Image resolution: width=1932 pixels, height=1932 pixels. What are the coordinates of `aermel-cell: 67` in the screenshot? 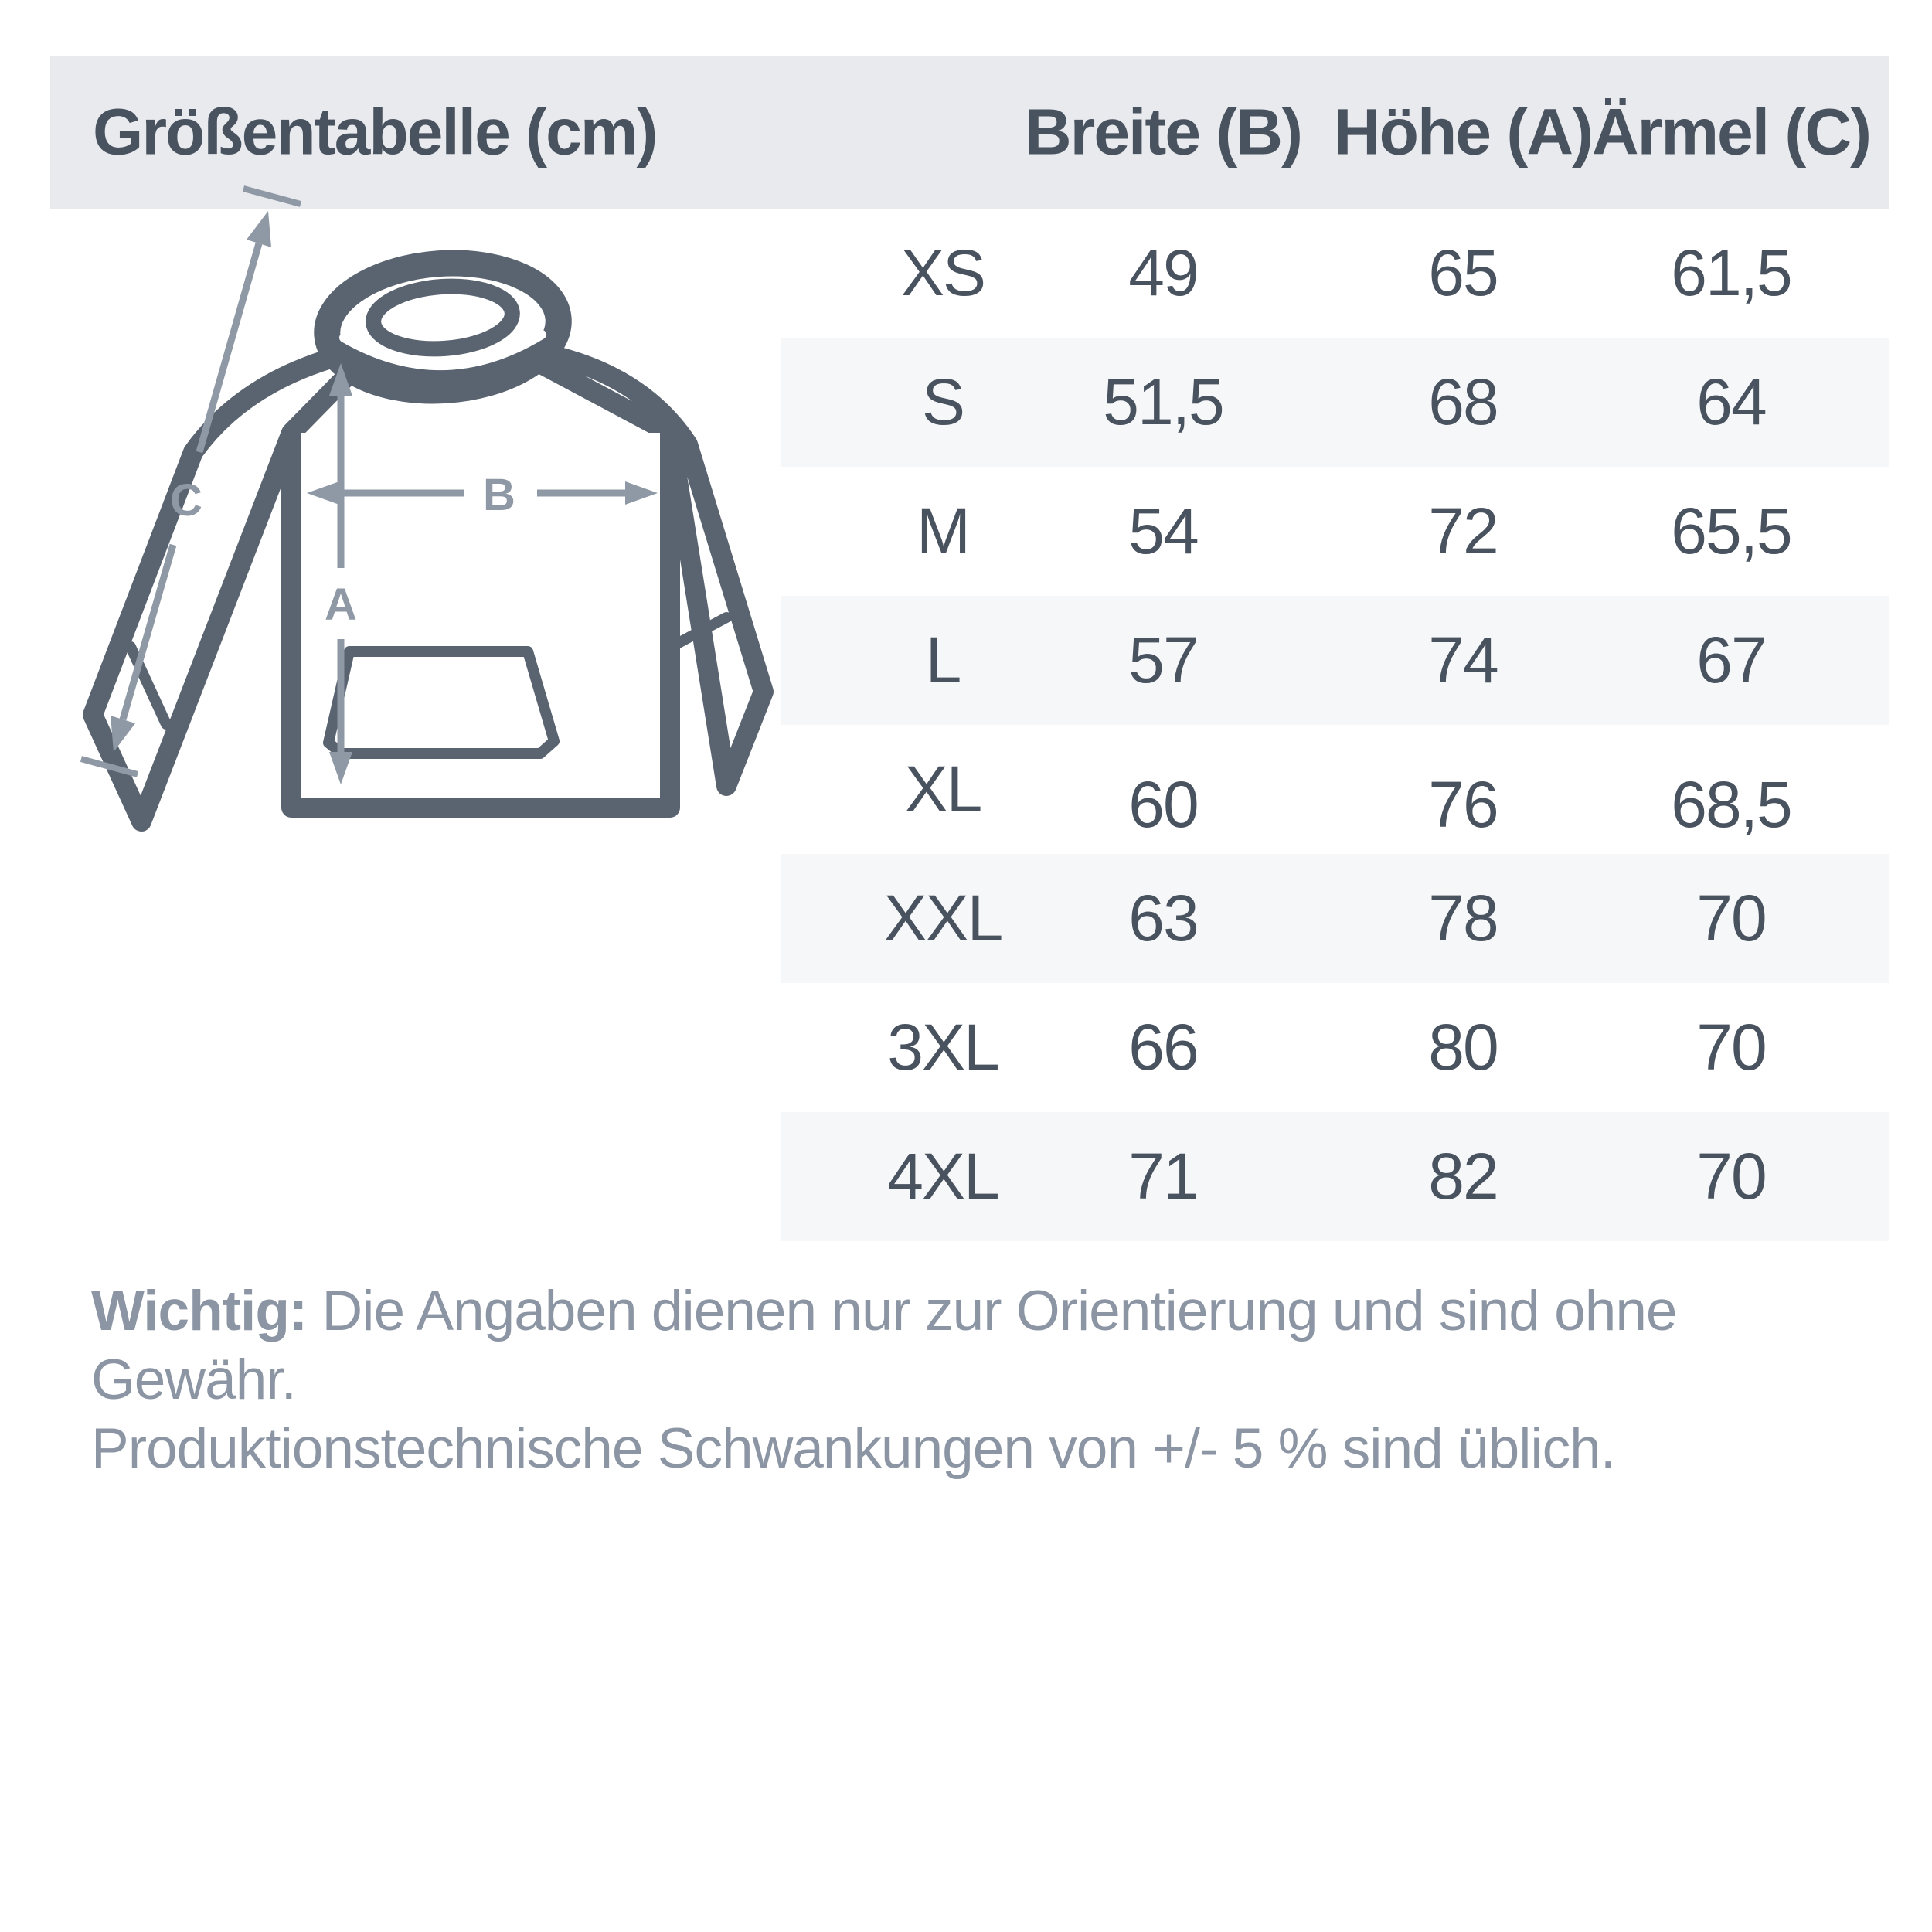 It's located at (1731, 660).